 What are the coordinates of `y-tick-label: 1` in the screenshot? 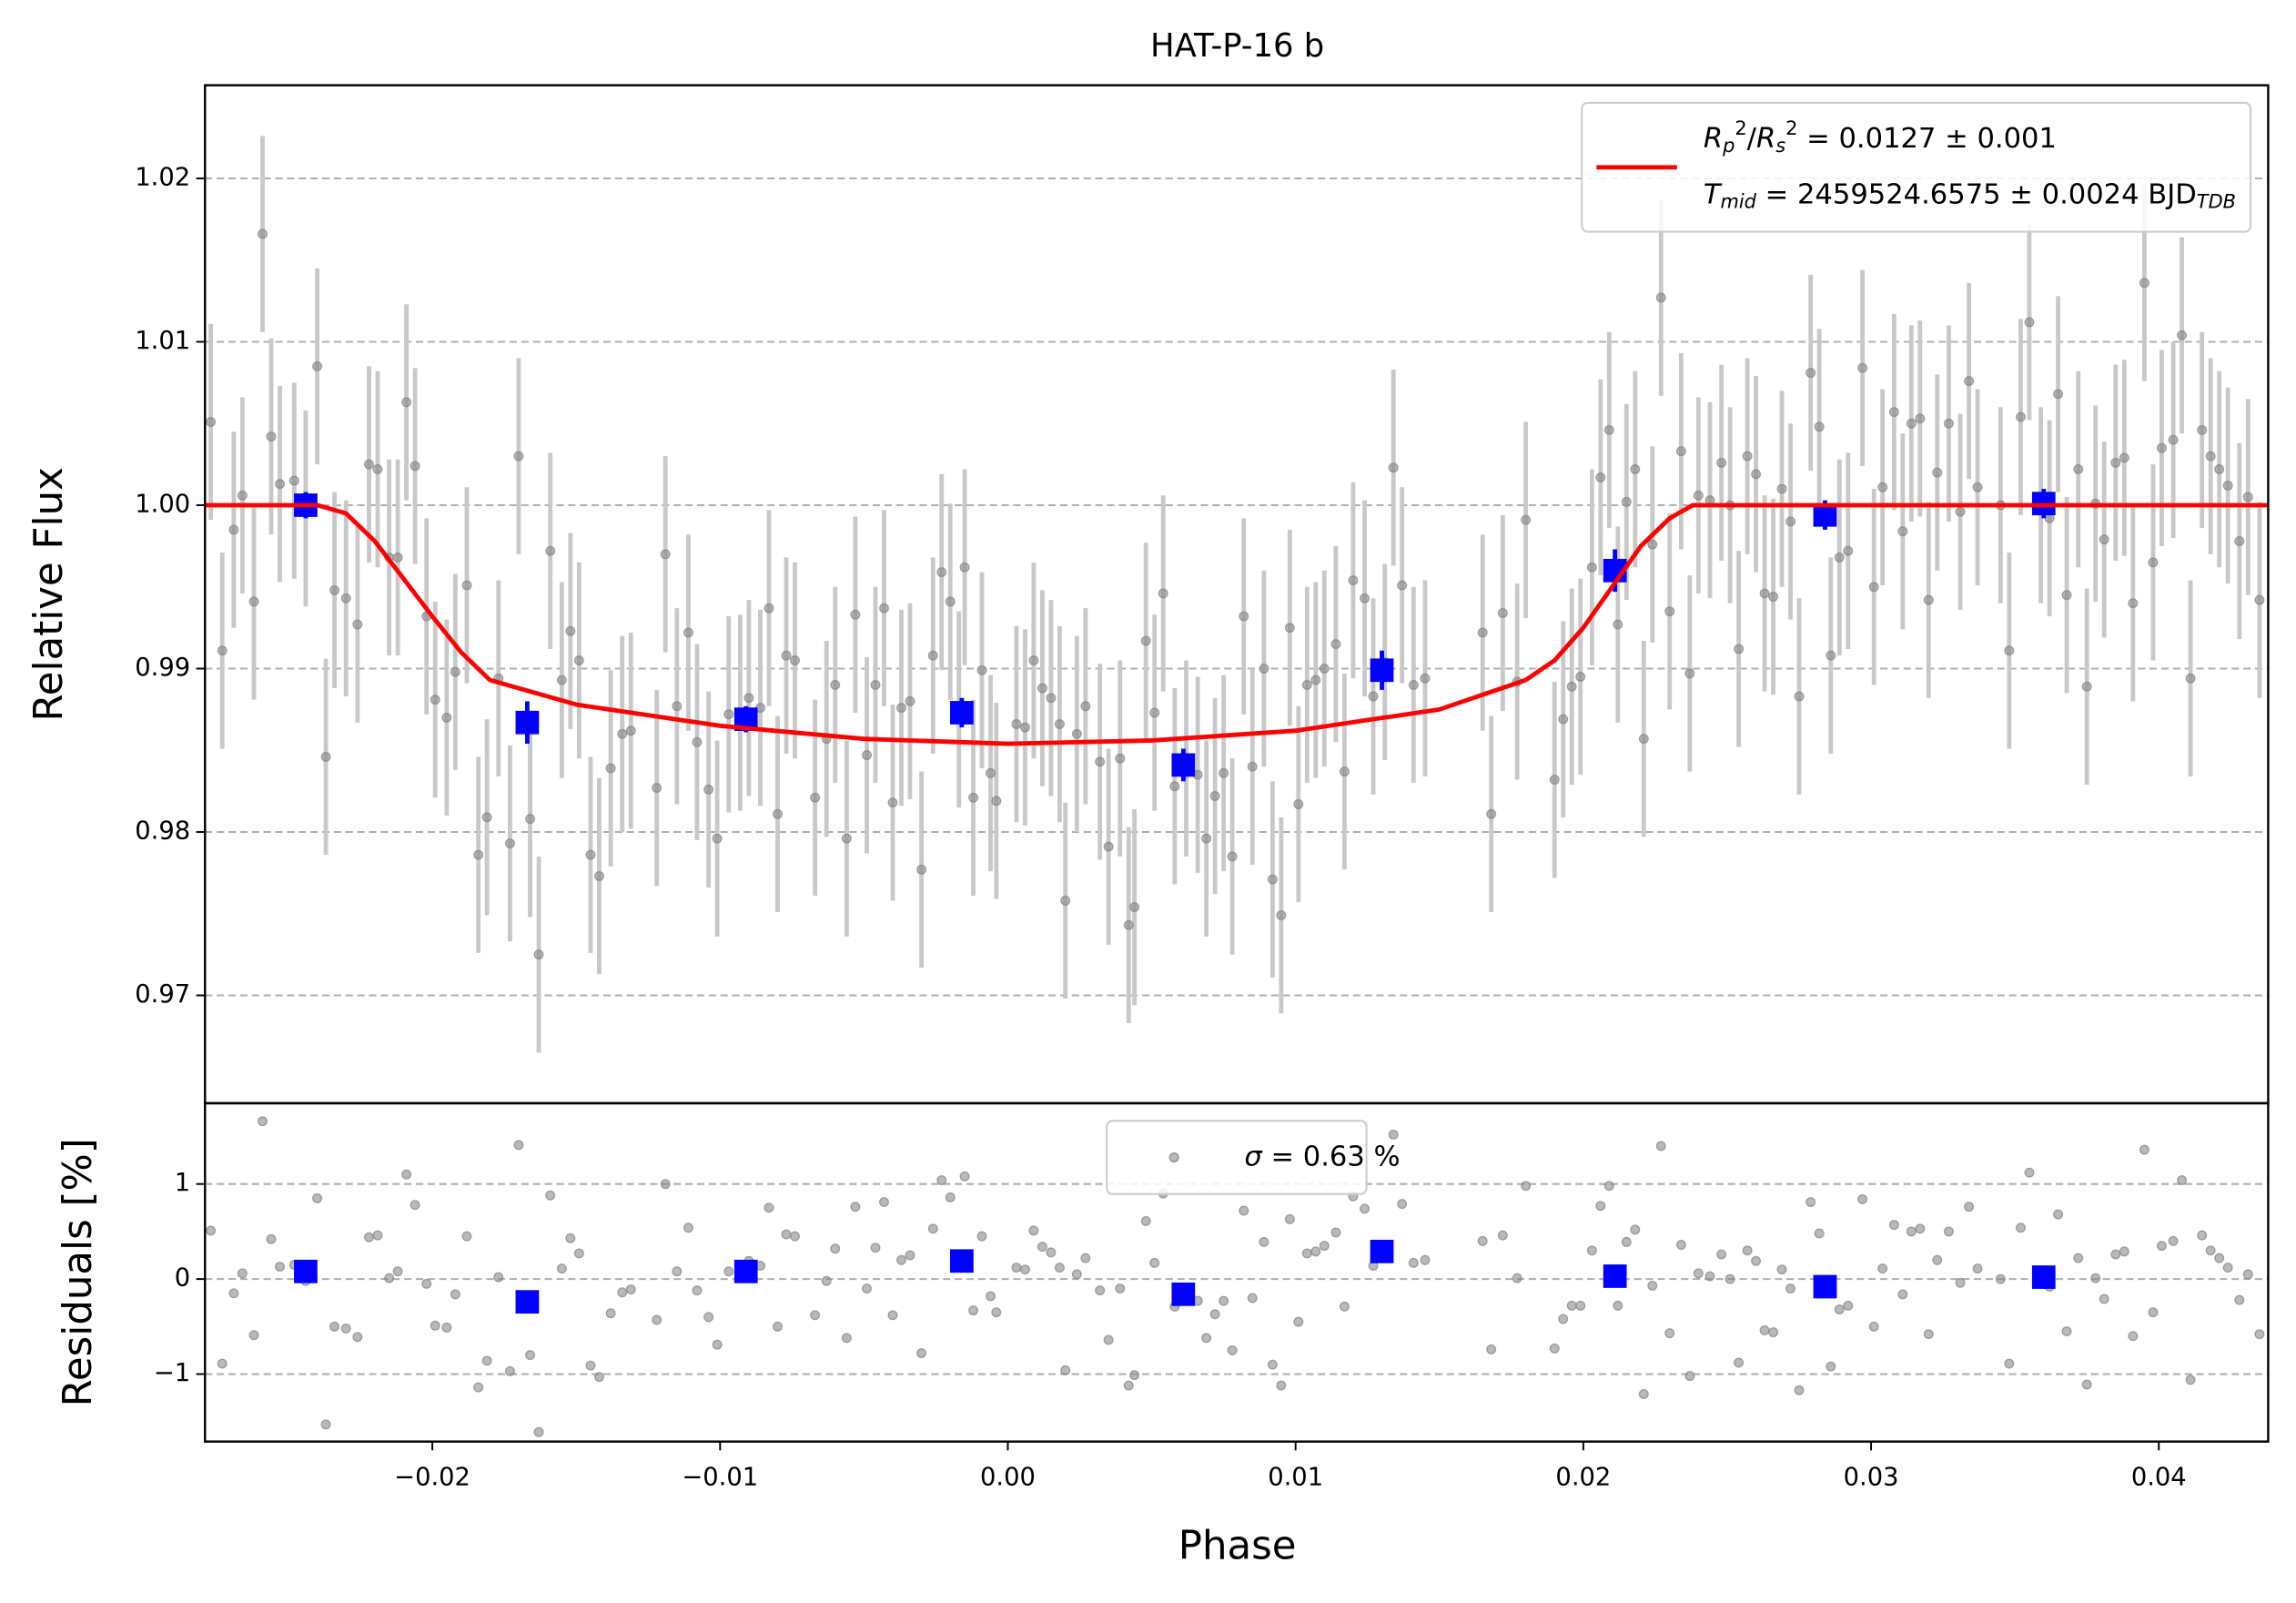 It's located at (182, 1183).